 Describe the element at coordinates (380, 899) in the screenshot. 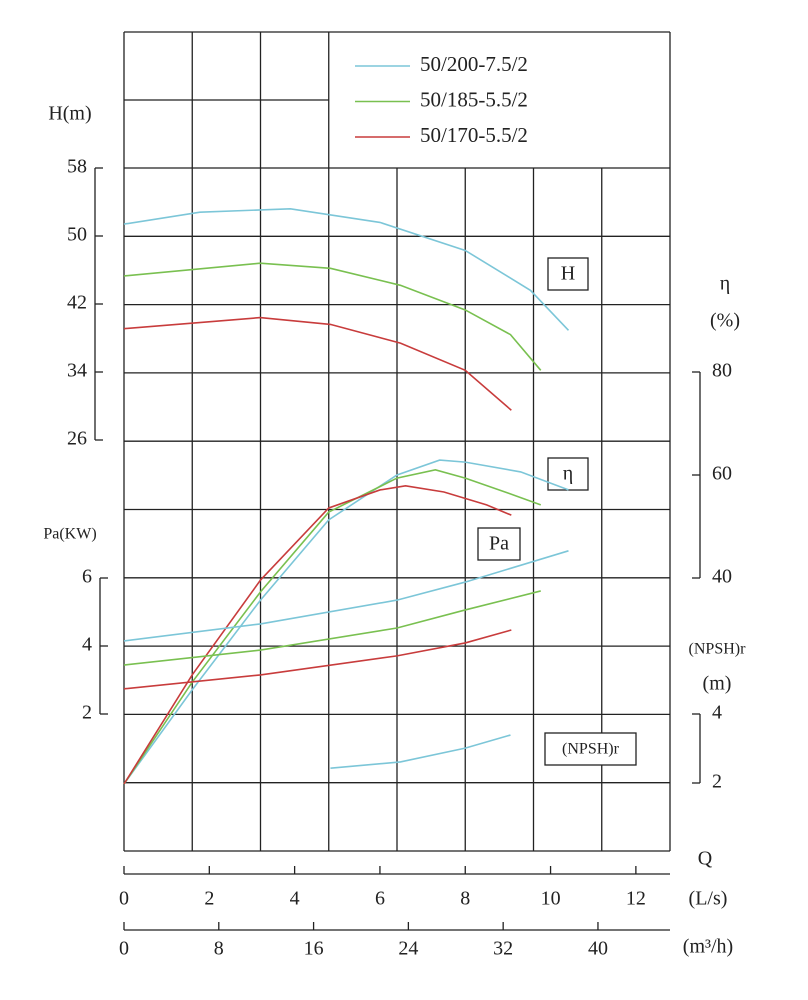

I see `x-tick-label: 6` at that location.